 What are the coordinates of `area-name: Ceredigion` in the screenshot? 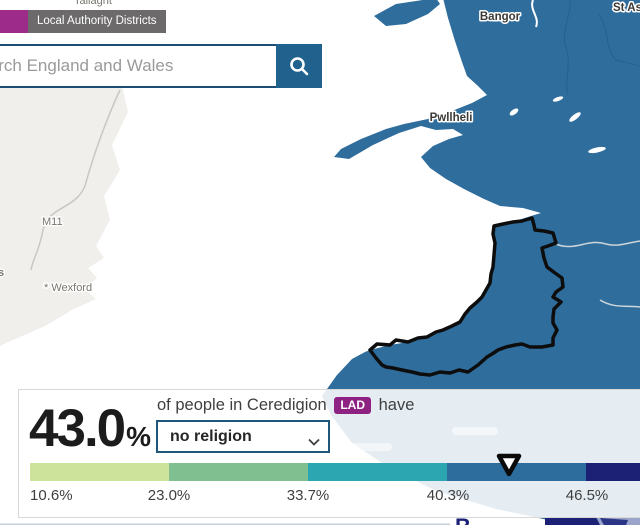 It's located at (286, 405).